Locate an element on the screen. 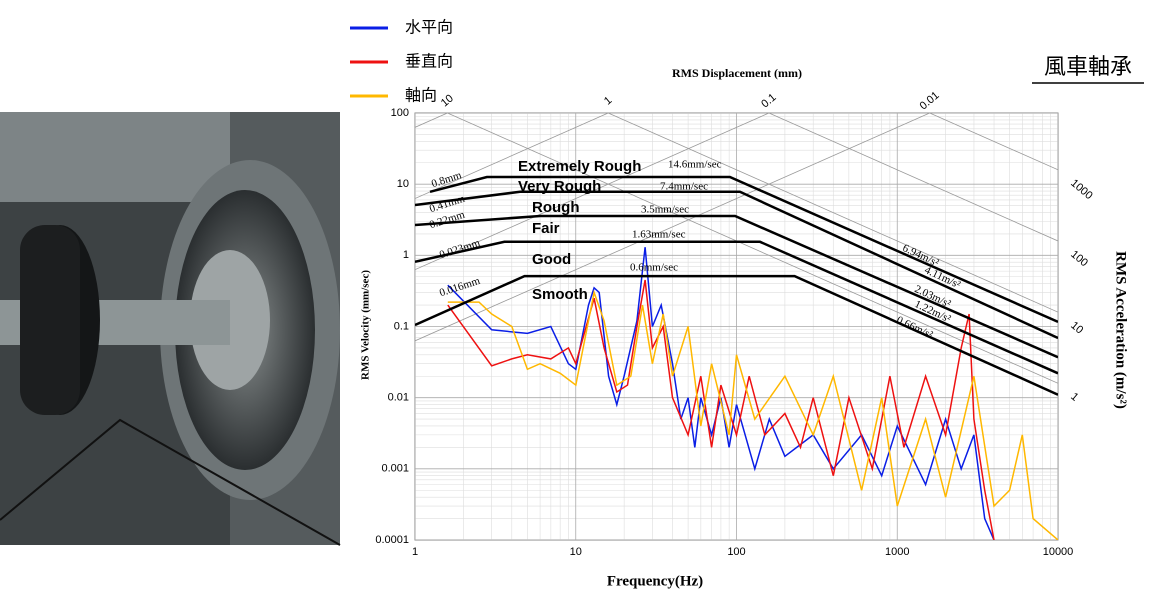 The height and width of the screenshot is (593, 1160). y-tick-label: 0.0001 is located at coordinates (392, 540).